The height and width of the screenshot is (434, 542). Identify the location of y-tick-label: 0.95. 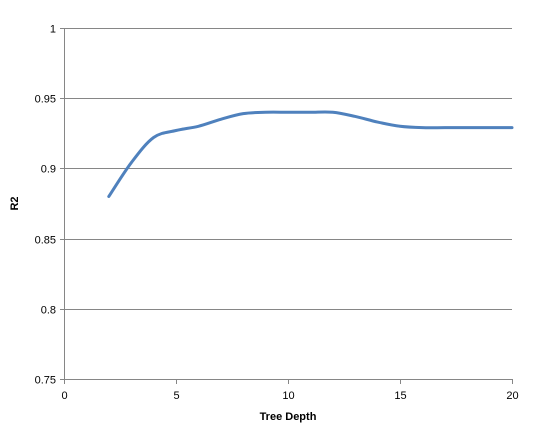
(45, 100).